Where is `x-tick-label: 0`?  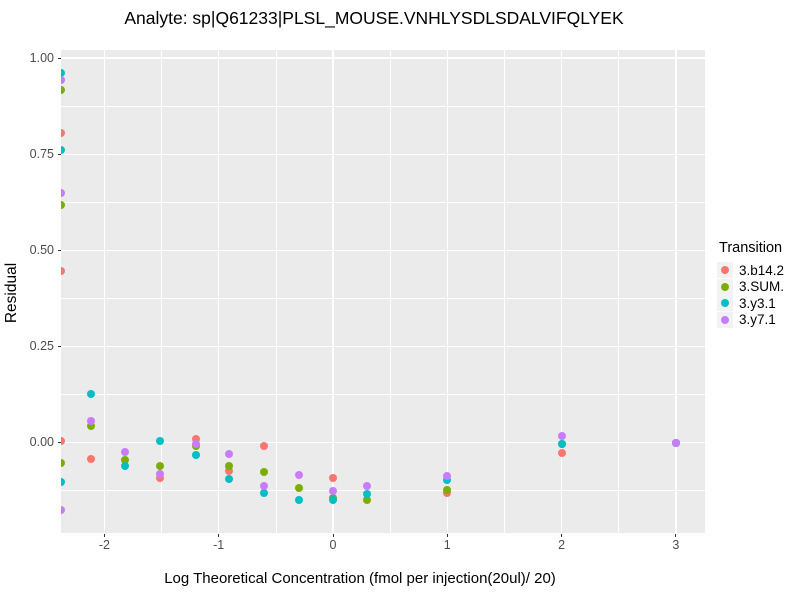 x-tick-label: 0 is located at coordinates (333, 545).